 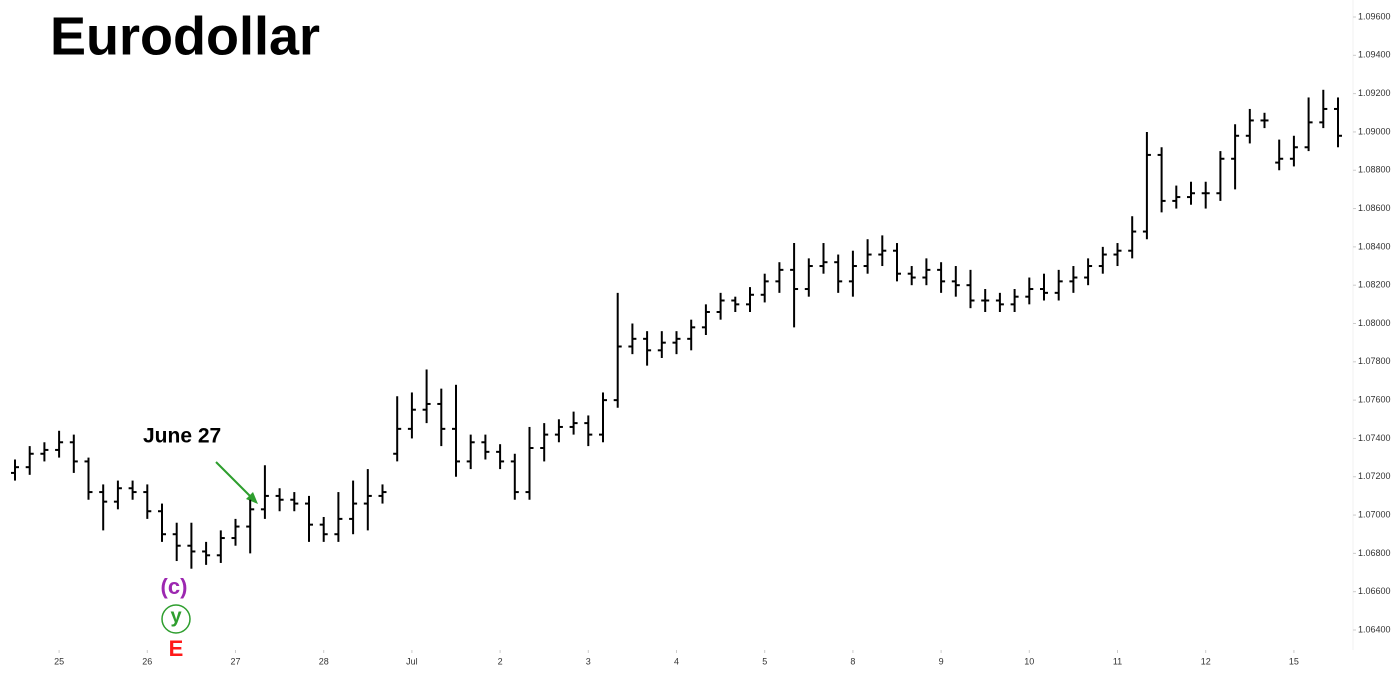 What do you see at coordinates (324, 661) in the screenshot?
I see `x-tick-label: 28` at bounding box center [324, 661].